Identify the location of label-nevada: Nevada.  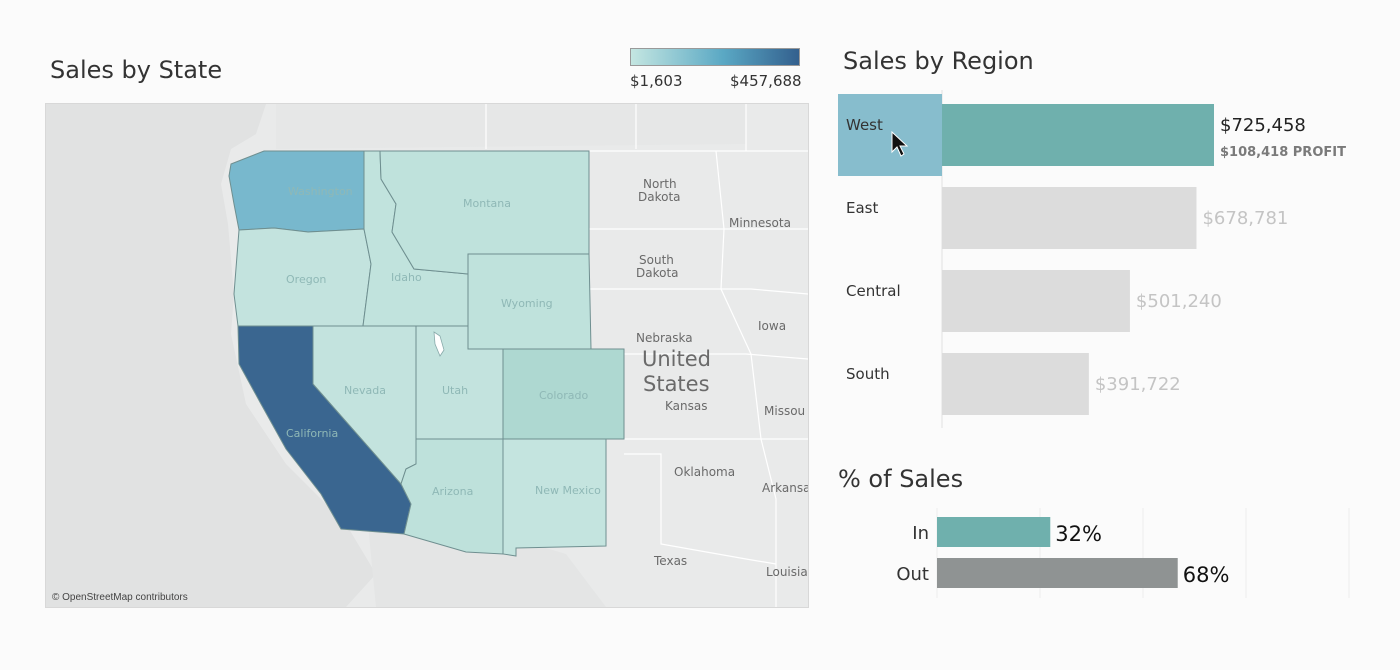
(365, 390).